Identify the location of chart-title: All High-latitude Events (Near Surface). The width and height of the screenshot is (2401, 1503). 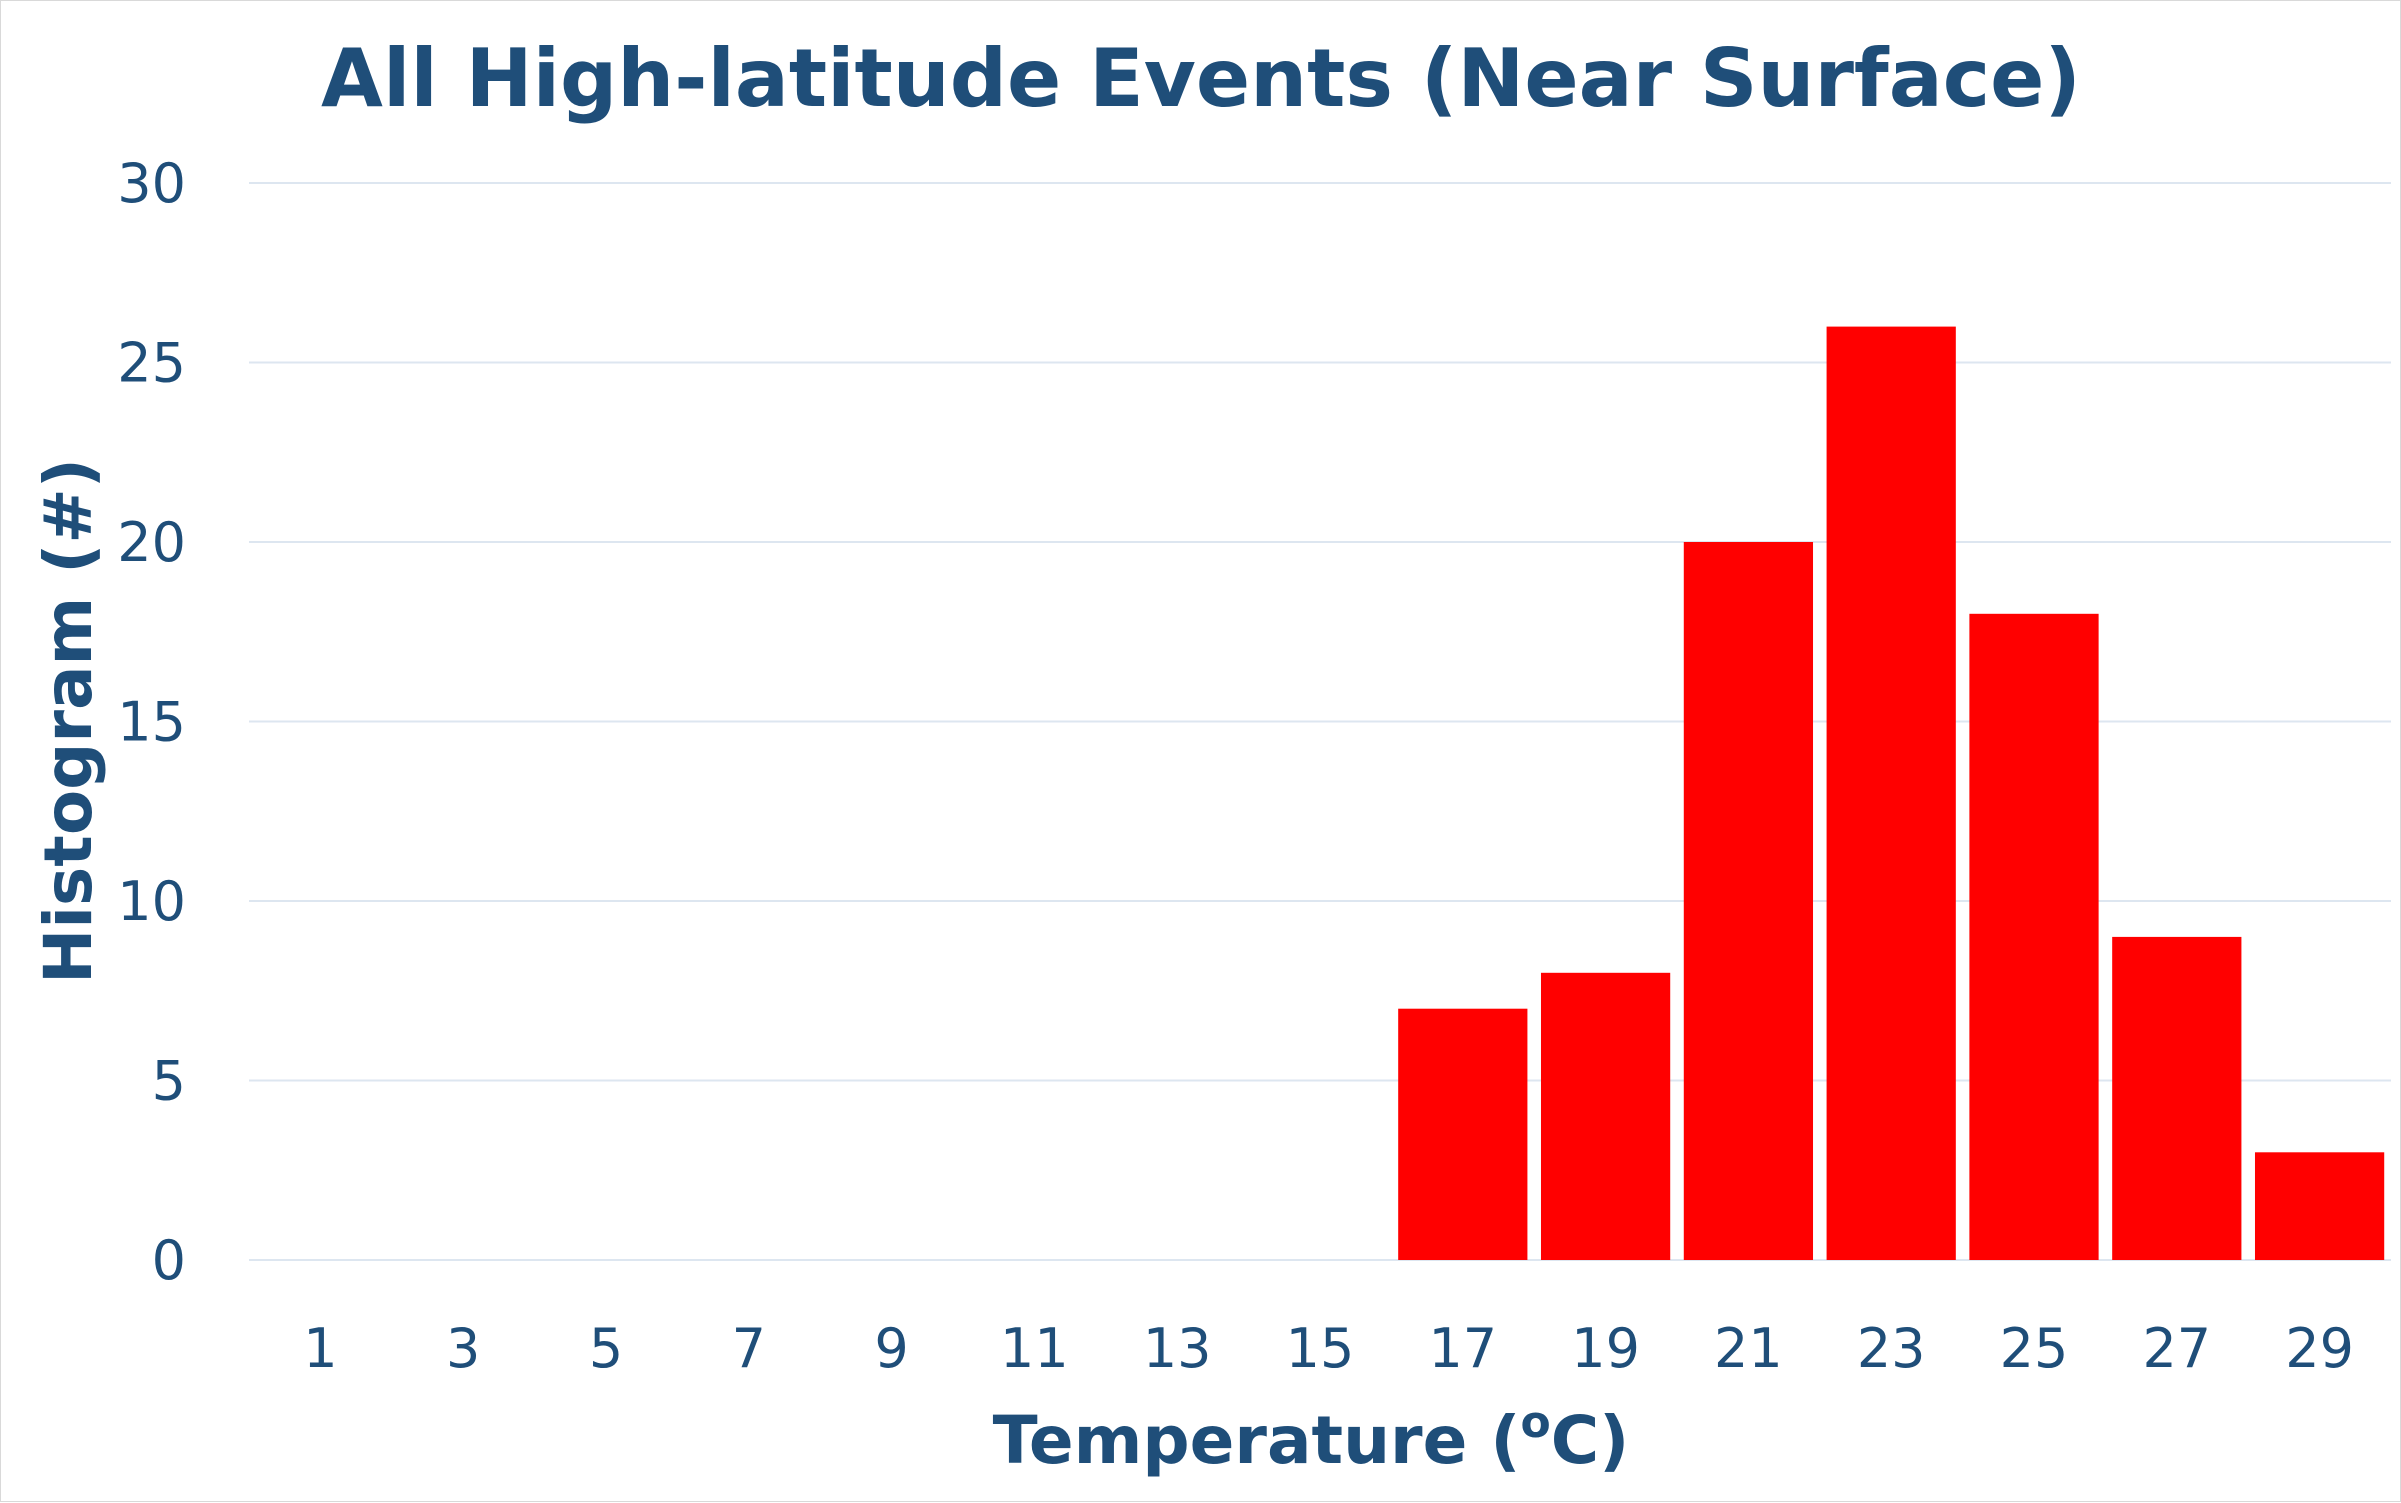
(1201, 78).